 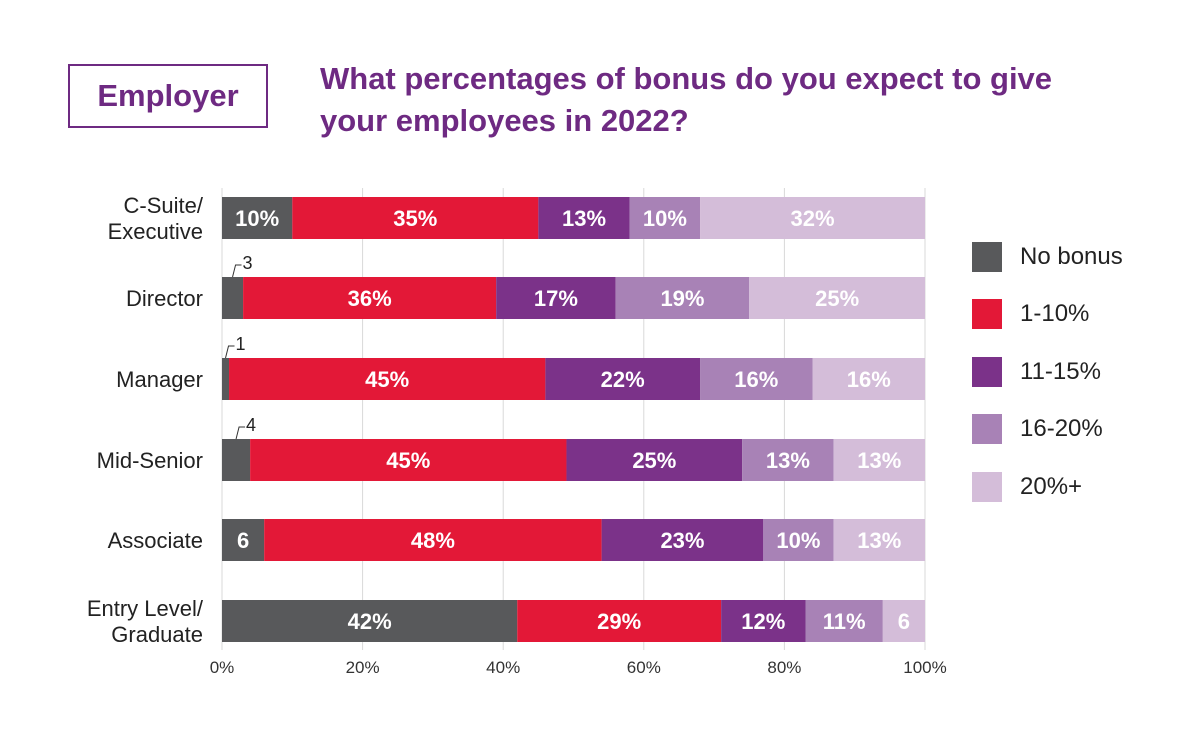 What do you see at coordinates (1060, 371) in the screenshot?
I see `legend-label: 11-15%` at bounding box center [1060, 371].